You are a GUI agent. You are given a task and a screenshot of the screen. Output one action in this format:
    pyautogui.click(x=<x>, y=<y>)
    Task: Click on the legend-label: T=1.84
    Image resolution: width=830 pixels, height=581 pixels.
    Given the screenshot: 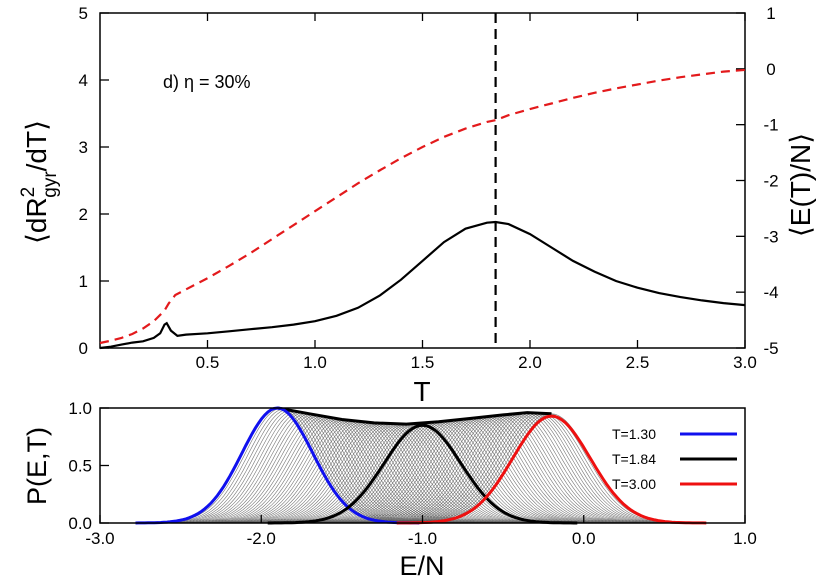 What is the action you would take?
    pyautogui.click(x=634, y=459)
    